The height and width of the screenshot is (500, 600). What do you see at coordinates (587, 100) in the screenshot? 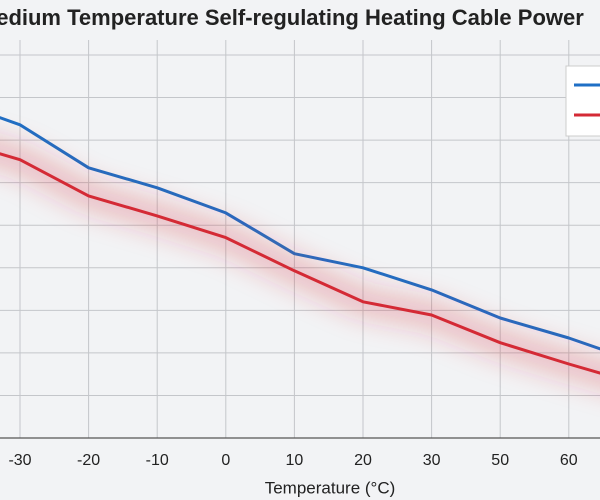
I see `legend-items` at bounding box center [587, 100].